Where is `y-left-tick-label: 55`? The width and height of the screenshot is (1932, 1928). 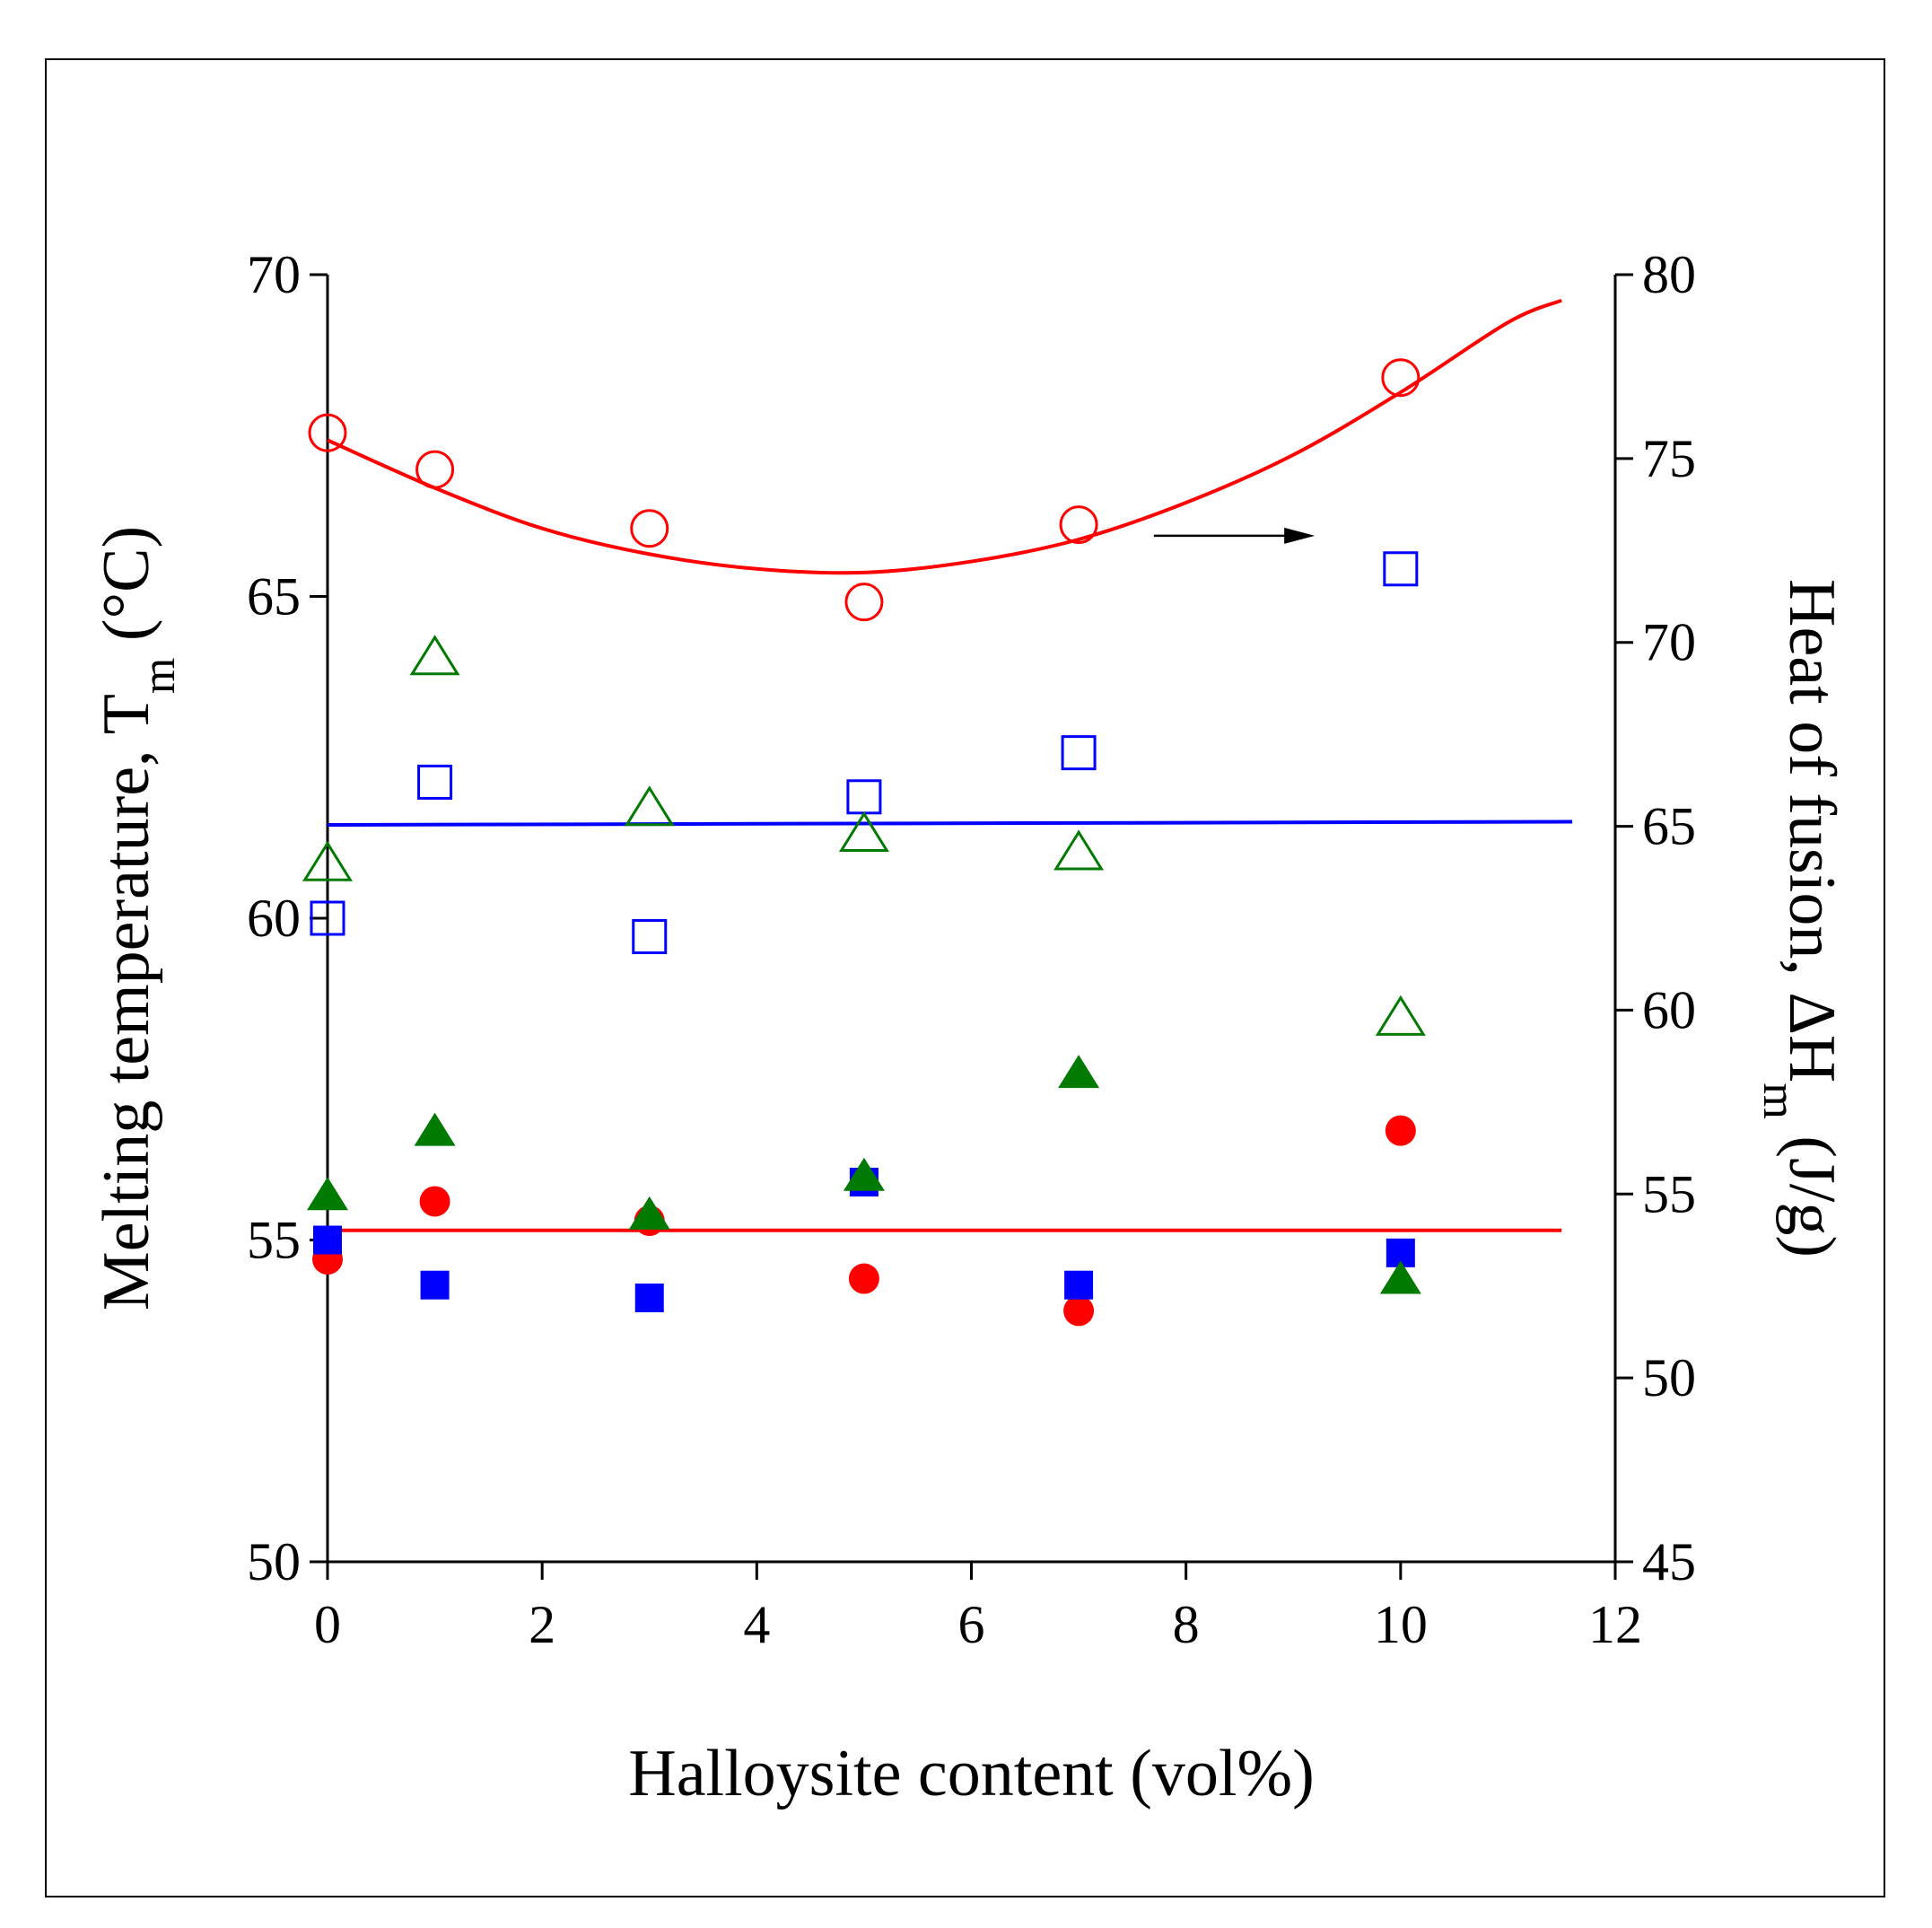
y-left-tick-label: 55 is located at coordinates (274, 1241).